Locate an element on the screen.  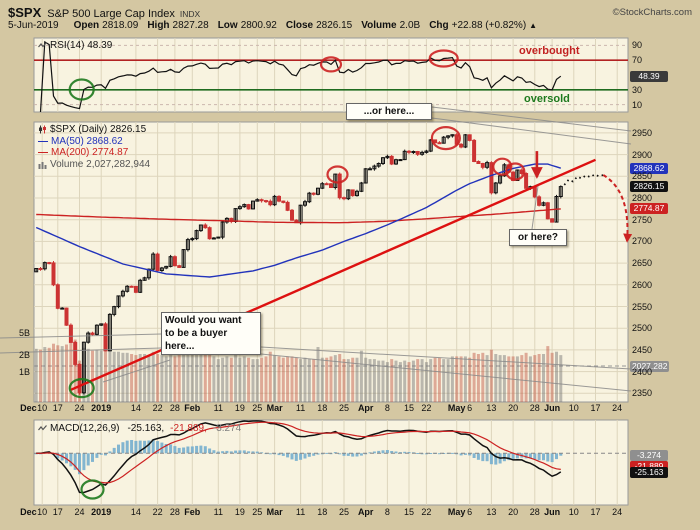
ma200-legend-text: MA(200) 2774.87 is located at coordinates (90, 152).